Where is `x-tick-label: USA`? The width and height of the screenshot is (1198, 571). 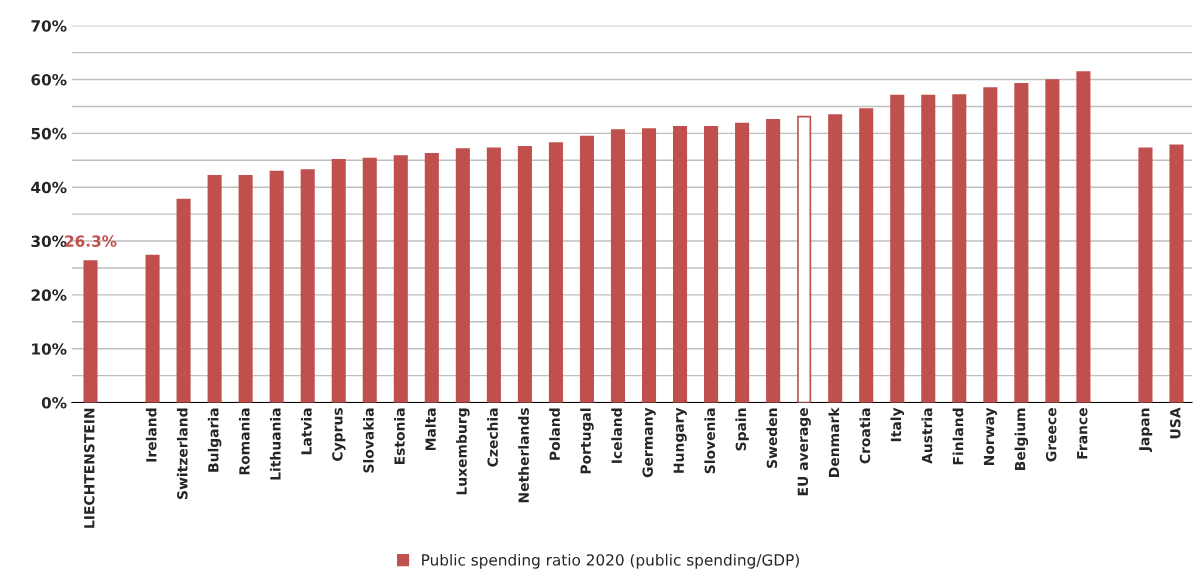
x-tick-label: USA is located at coordinates (1175, 423).